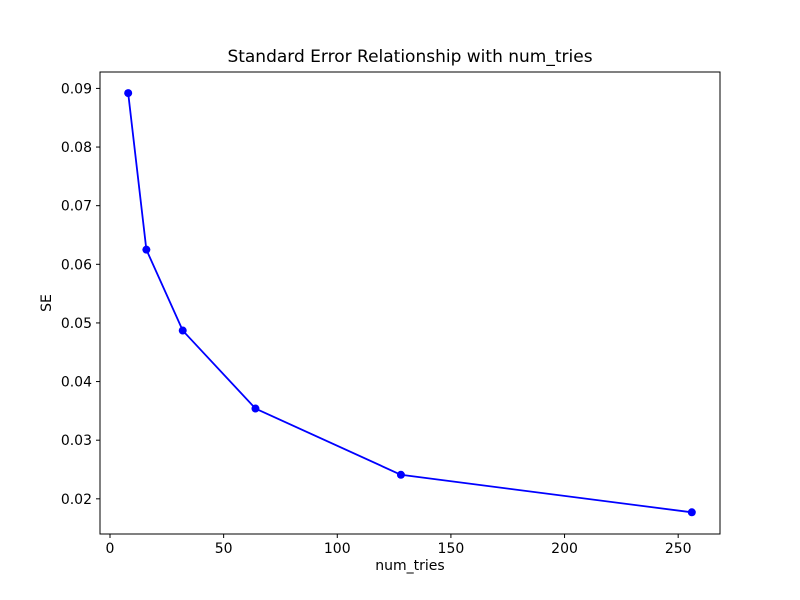  I want to click on y-tick-label: 0.02, so click(76, 500).